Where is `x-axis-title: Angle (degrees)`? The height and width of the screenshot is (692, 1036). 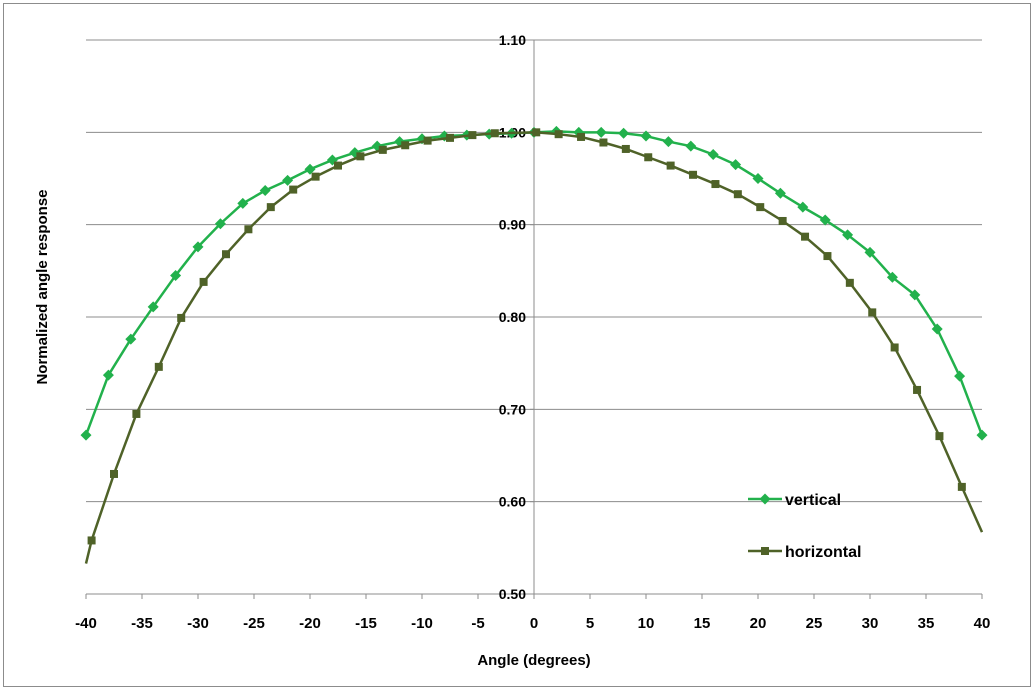 x-axis-title: Angle (degrees) is located at coordinates (533, 660).